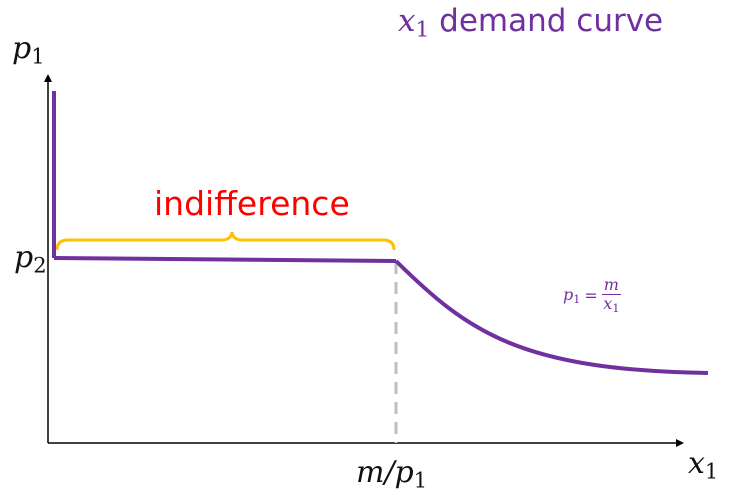 This screenshot has height=501, width=730. I want to click on title-variable: x, so click(407, 21).